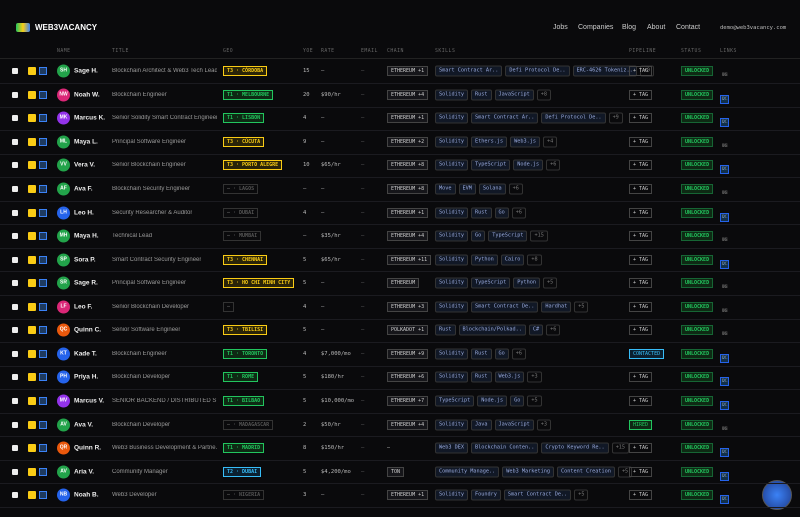  What do you see at coordinates (90, 118) in the screenshot?
I see `candidate-name: Marcus K.` at bounding box center [90, 118].